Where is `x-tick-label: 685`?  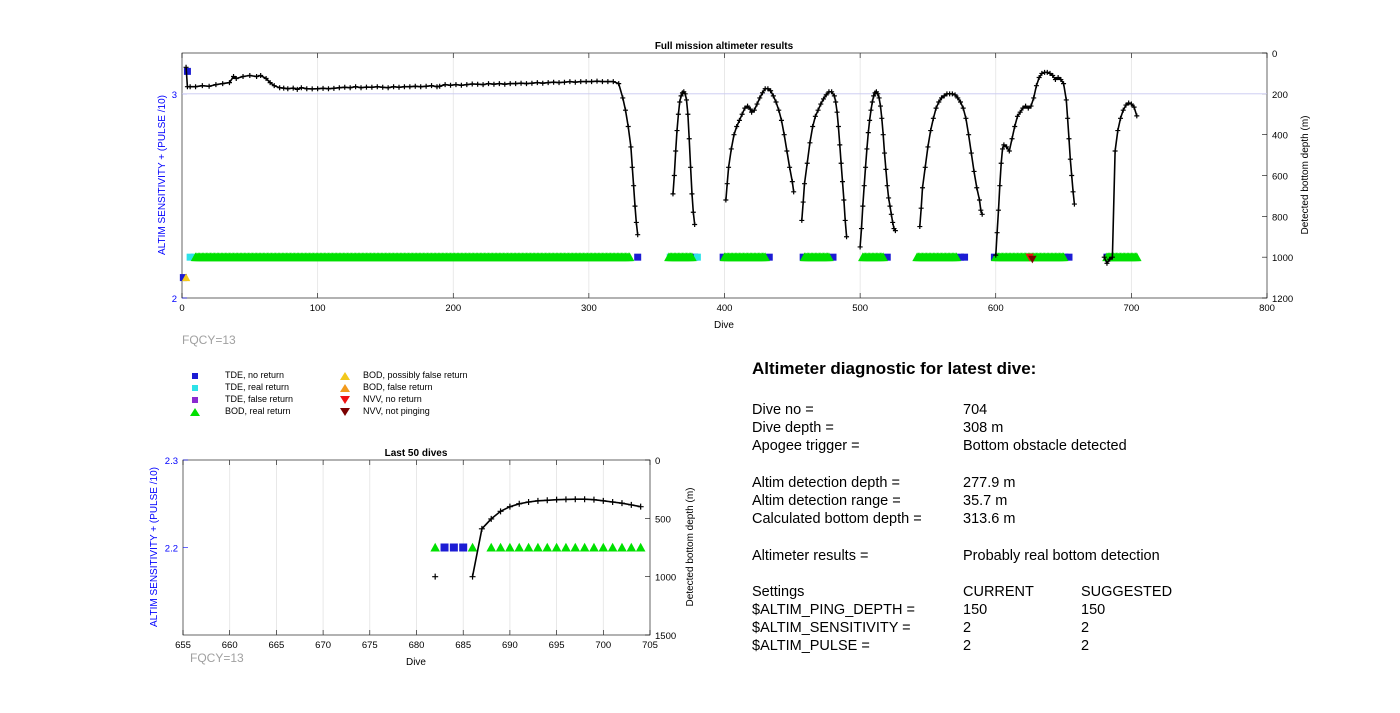
x-tick-label: 685 is located at coordinates (463, 645).